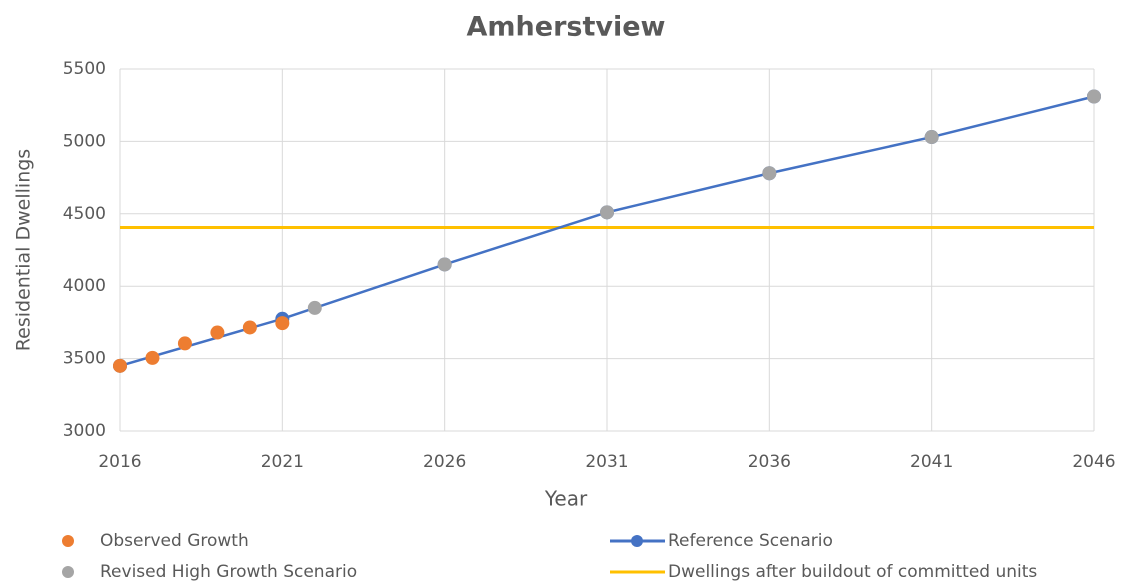 This screenshot has height=584, width=1121. What do you see at coordinates (444, 462) in the screenshot?
I see `x-tick-label: 2026` at bounding box center [444, 462].